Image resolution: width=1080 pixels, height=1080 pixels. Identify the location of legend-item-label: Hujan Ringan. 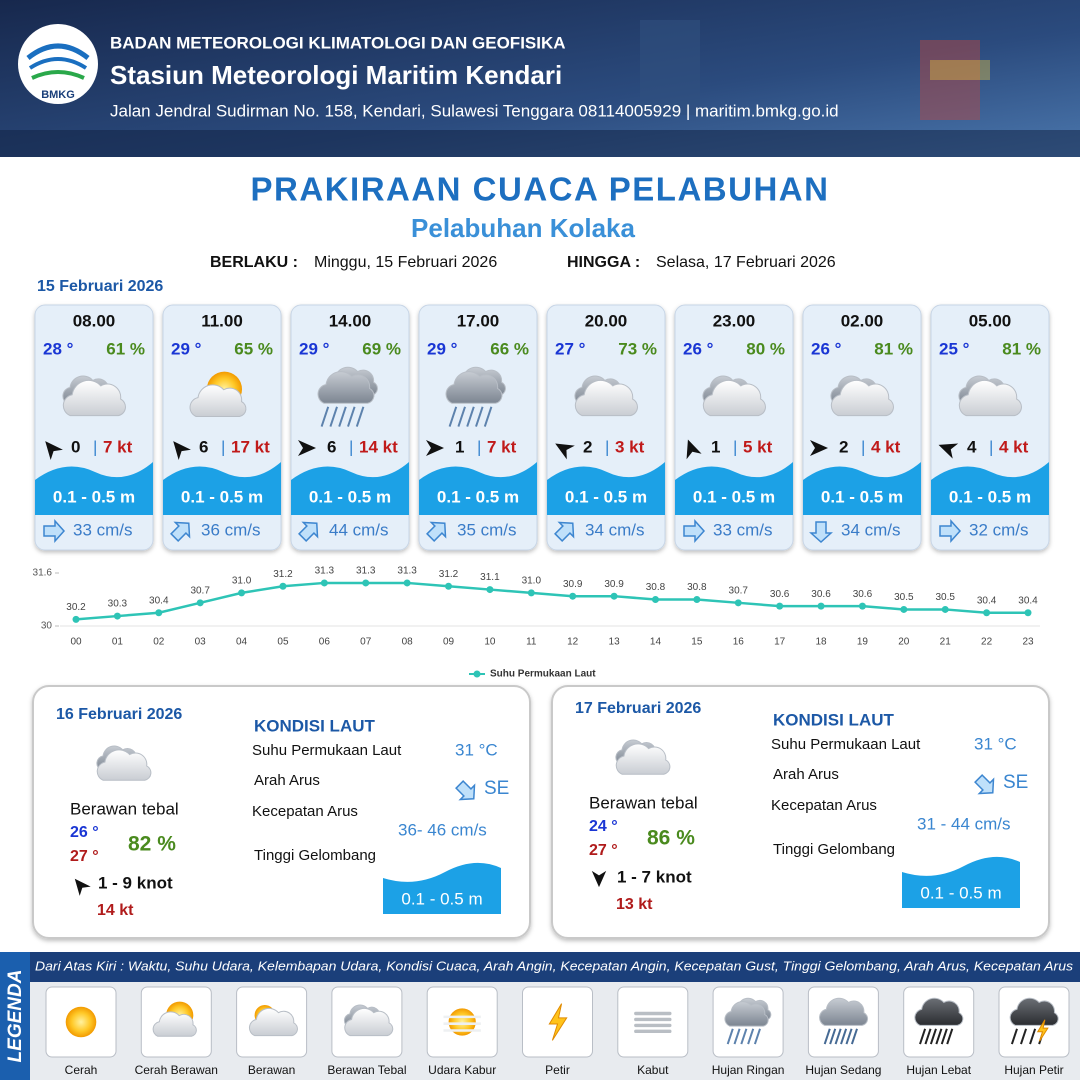
(748, 1070).